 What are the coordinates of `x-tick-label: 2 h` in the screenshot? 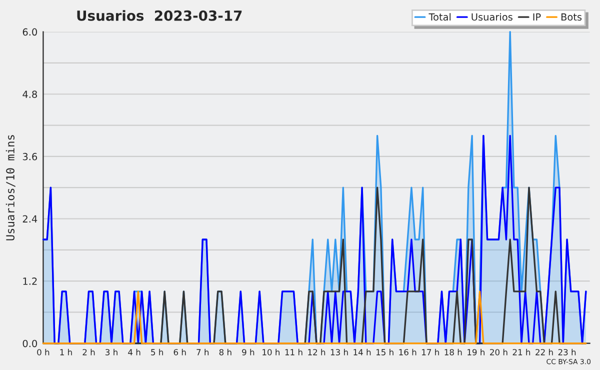 It's located at (88, 352).